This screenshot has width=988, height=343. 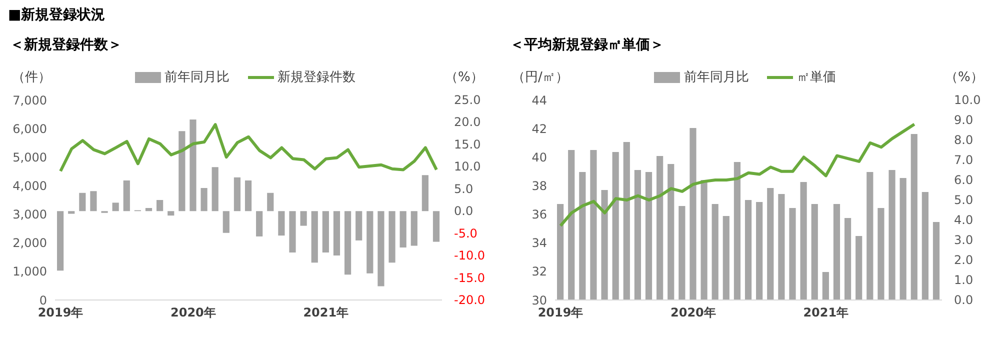 I want to click on chart-subtitle: ＜平均新規登録㎡単価＞, so click(x=587, y=45).